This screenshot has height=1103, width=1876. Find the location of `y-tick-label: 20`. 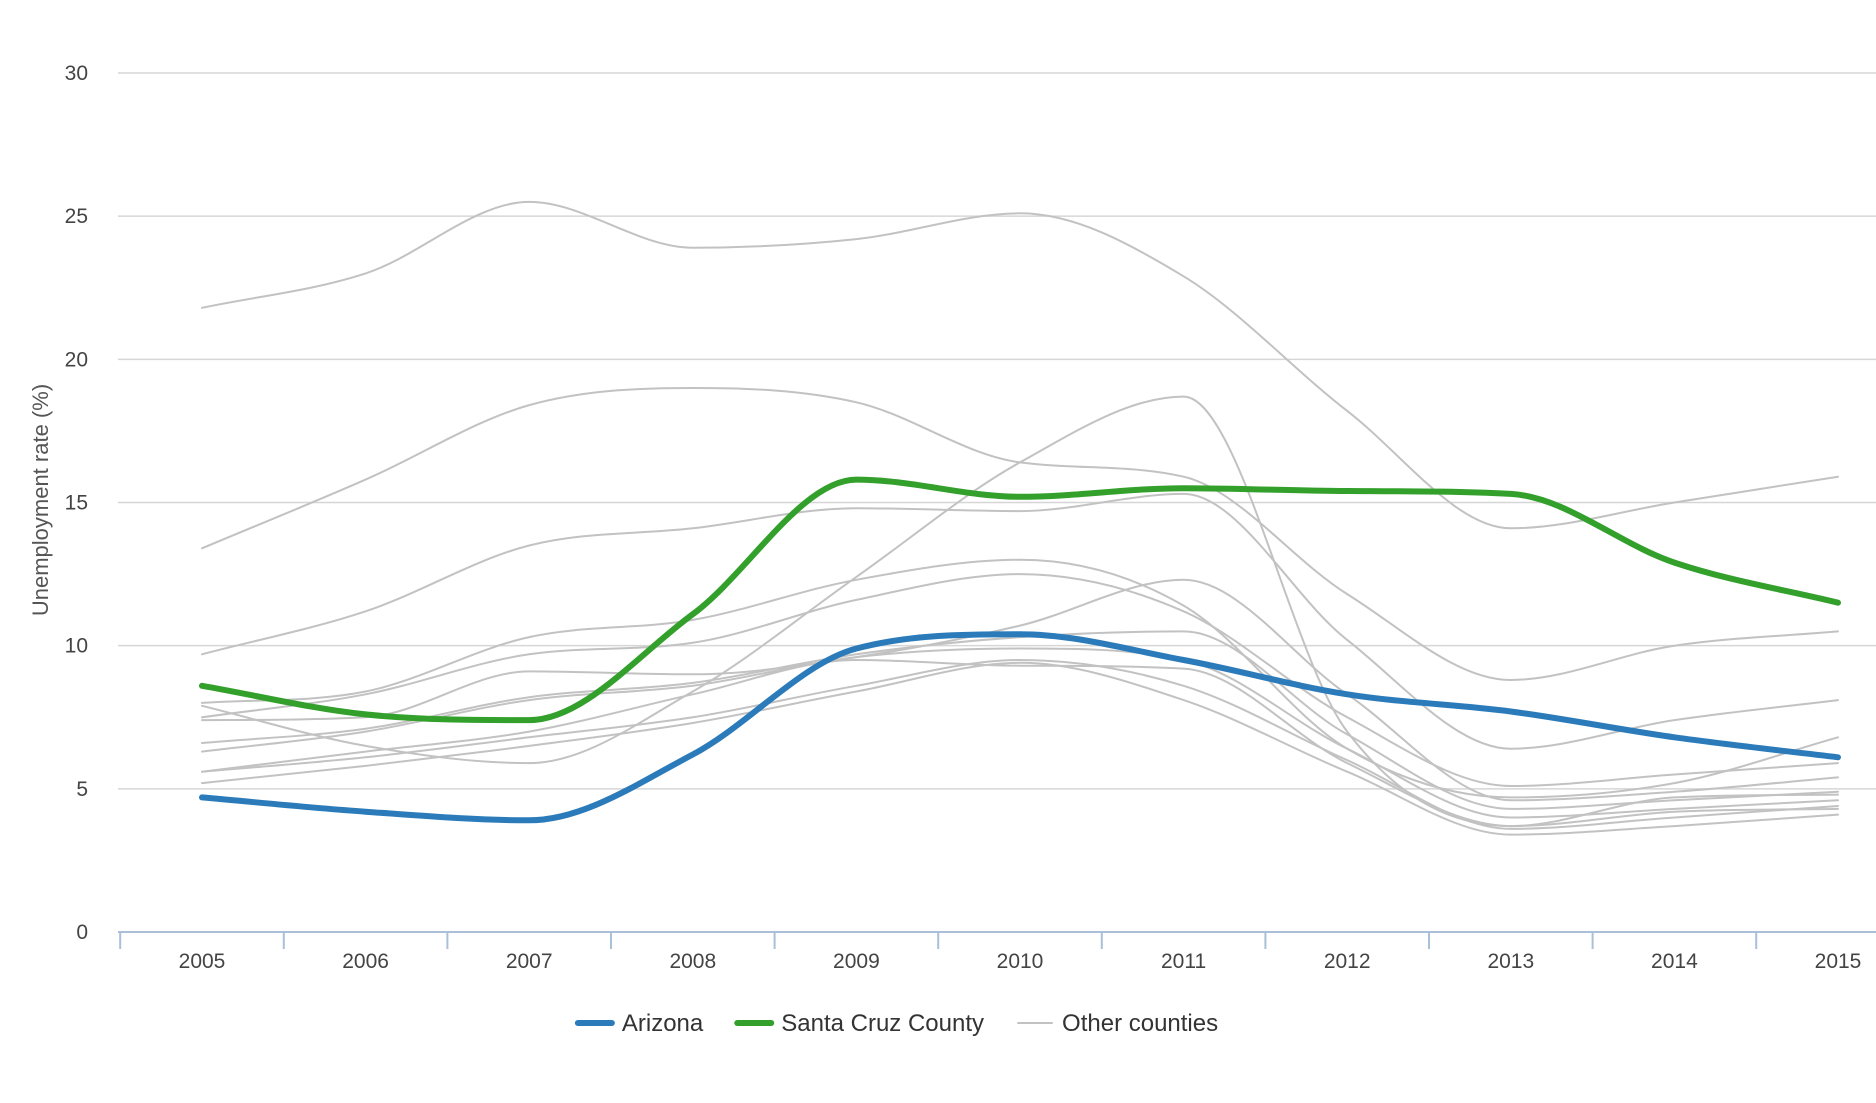

y-tick-label: 20 is located at coordinates (76, 359).